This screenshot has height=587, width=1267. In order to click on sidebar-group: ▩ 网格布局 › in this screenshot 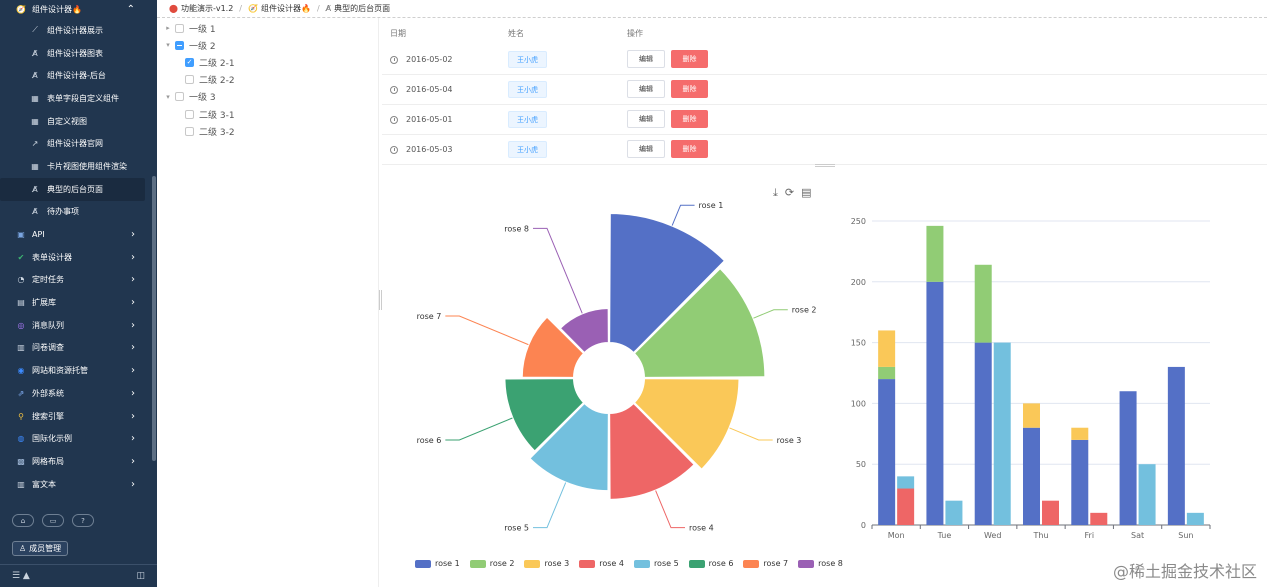, I will do `click(78, 461)`.